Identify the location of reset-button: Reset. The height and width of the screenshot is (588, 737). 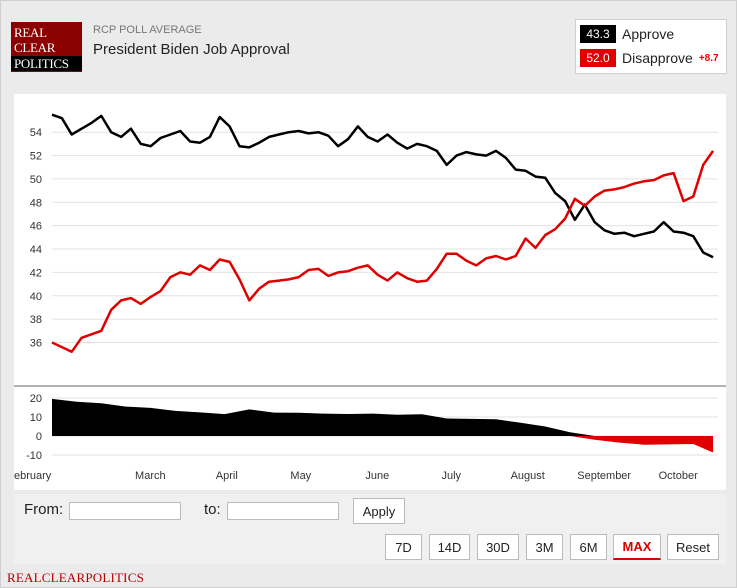
(693, 547).